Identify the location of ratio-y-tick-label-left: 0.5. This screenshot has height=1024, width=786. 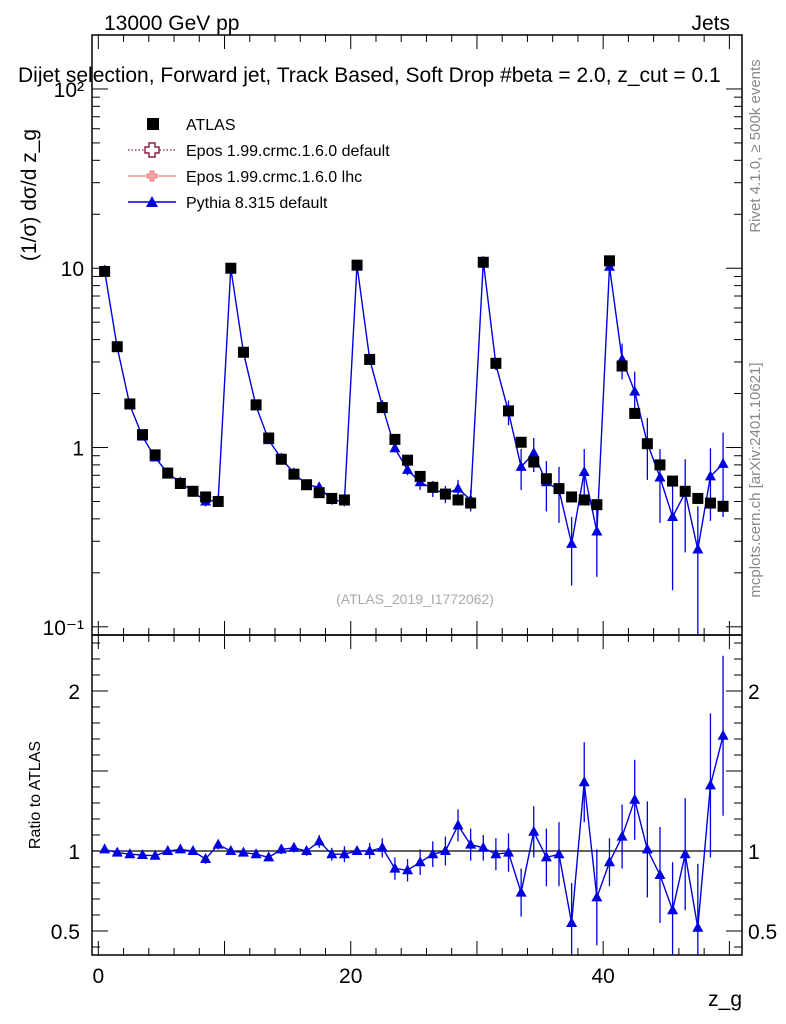
(65, 932).